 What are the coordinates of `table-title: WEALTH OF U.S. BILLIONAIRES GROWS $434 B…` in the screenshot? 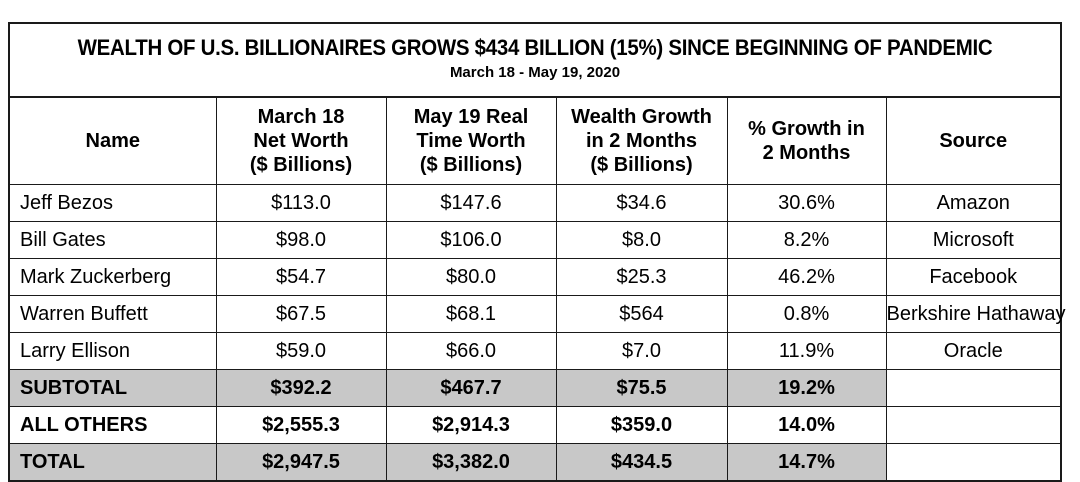 It's located at (535, 47).